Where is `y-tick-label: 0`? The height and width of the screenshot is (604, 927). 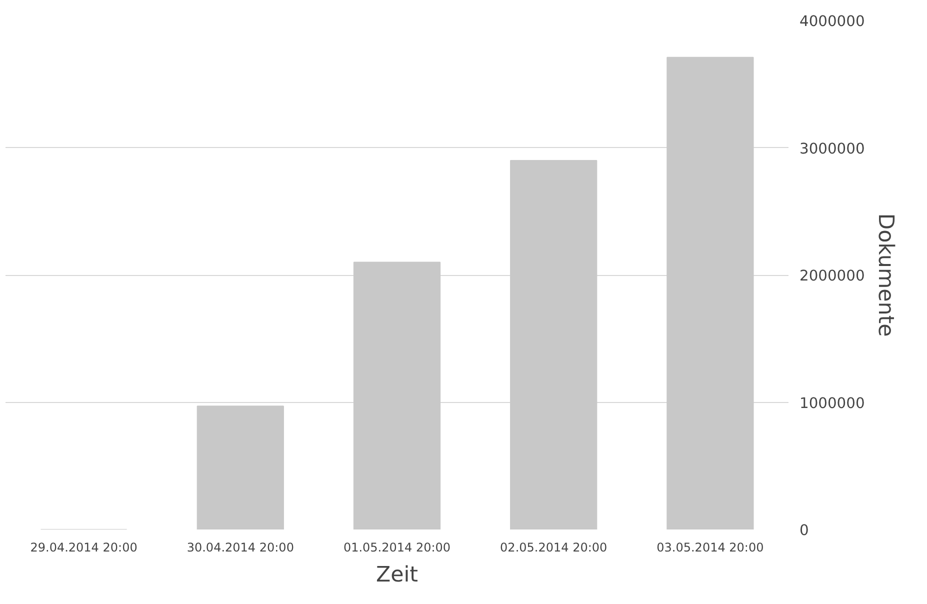 y-tick-label: 0 is located at coordinates (804, 530).